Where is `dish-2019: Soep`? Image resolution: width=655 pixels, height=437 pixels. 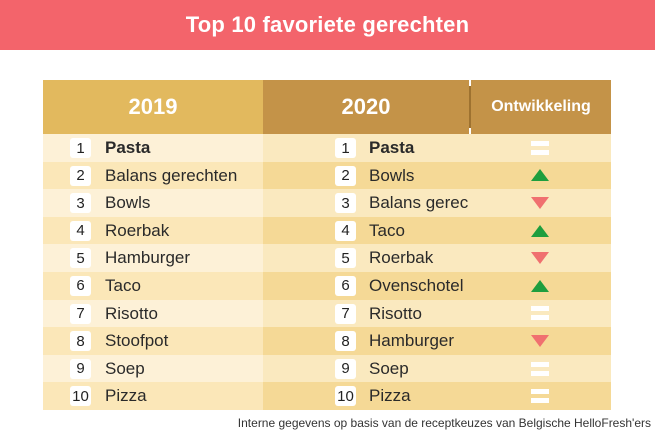
dish-2019: Soep is located at coordinates (125, 368).